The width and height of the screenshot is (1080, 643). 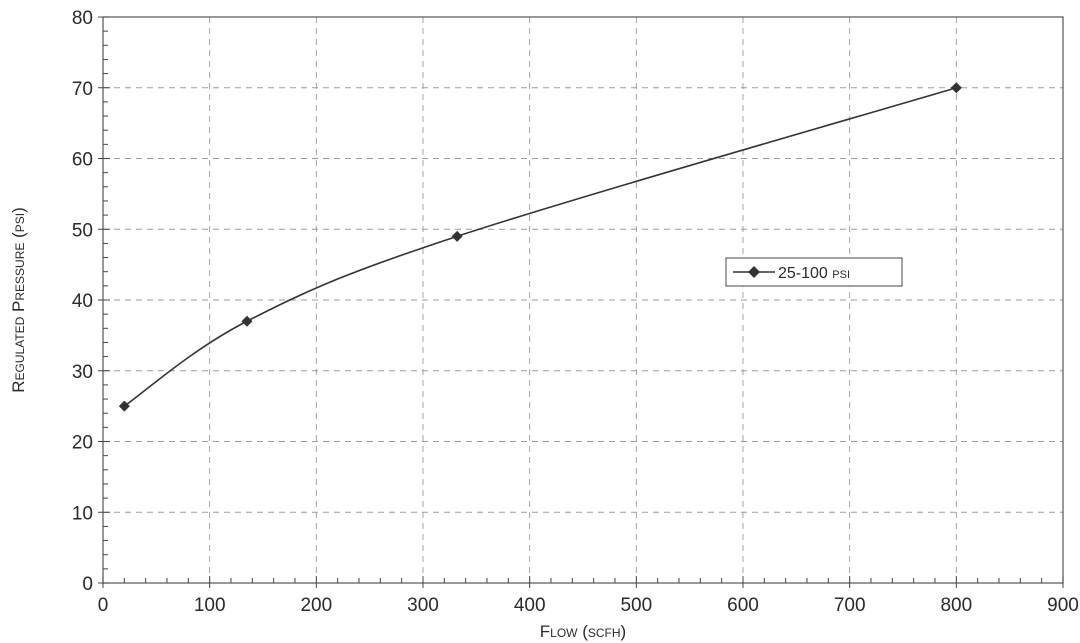 I want to click on y-tick-label-1: 10, so click(x=82, y=513).